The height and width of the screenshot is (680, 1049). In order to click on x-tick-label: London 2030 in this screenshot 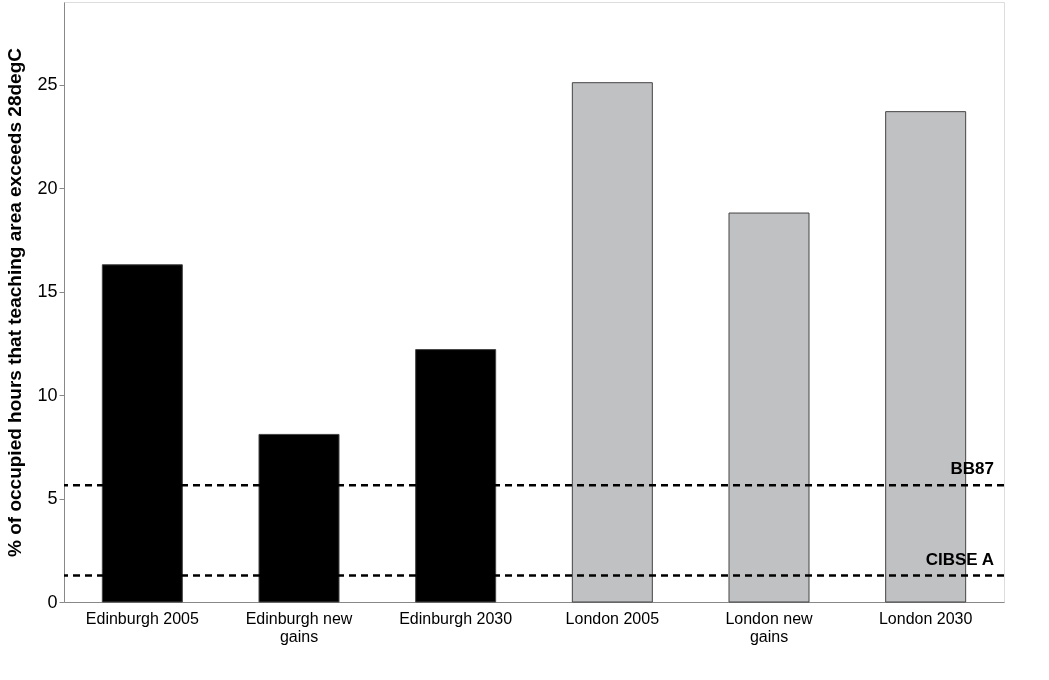, I will do `click(925, 618)`.